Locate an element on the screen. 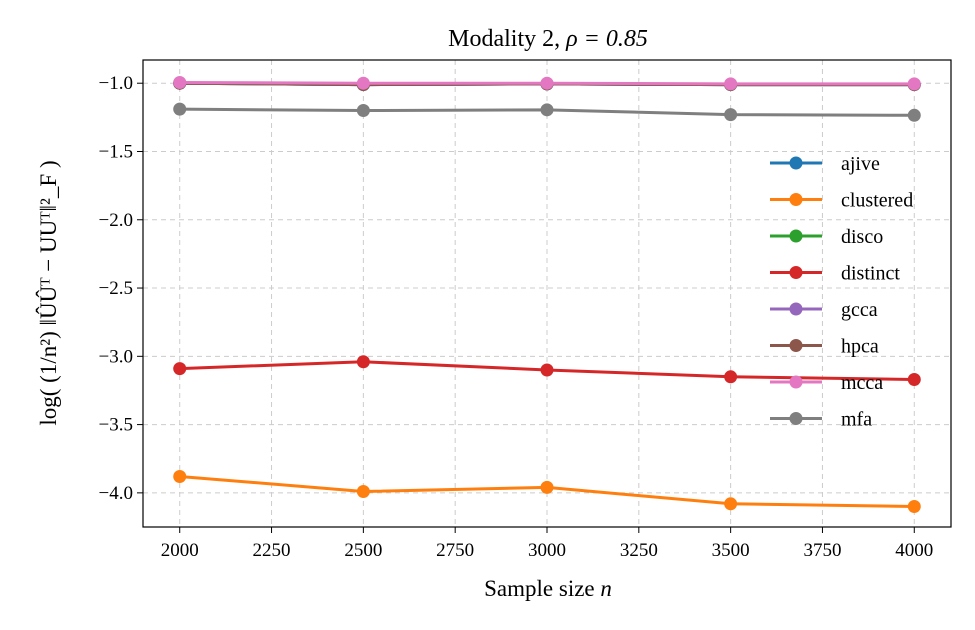 The width and height of the screenshot is (975, 630). series-mcca is located at coordinates (547, 83).